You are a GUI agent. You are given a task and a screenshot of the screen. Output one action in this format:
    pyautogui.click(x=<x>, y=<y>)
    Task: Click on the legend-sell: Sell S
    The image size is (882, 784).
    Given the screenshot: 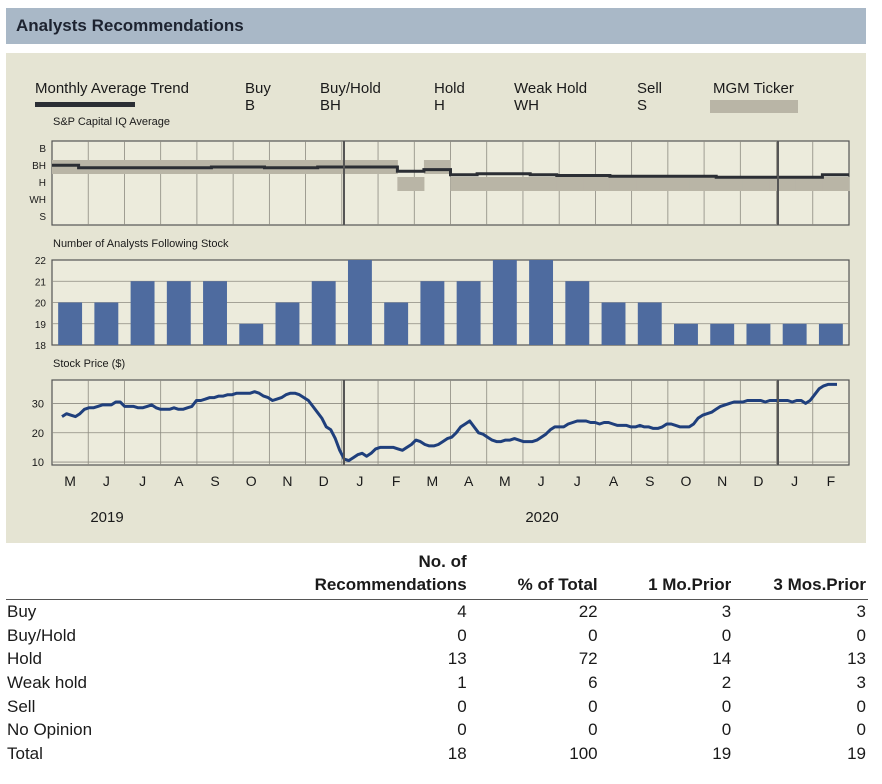 What is the action you would take?
    pyautogui.click(x=649, y=97)
    